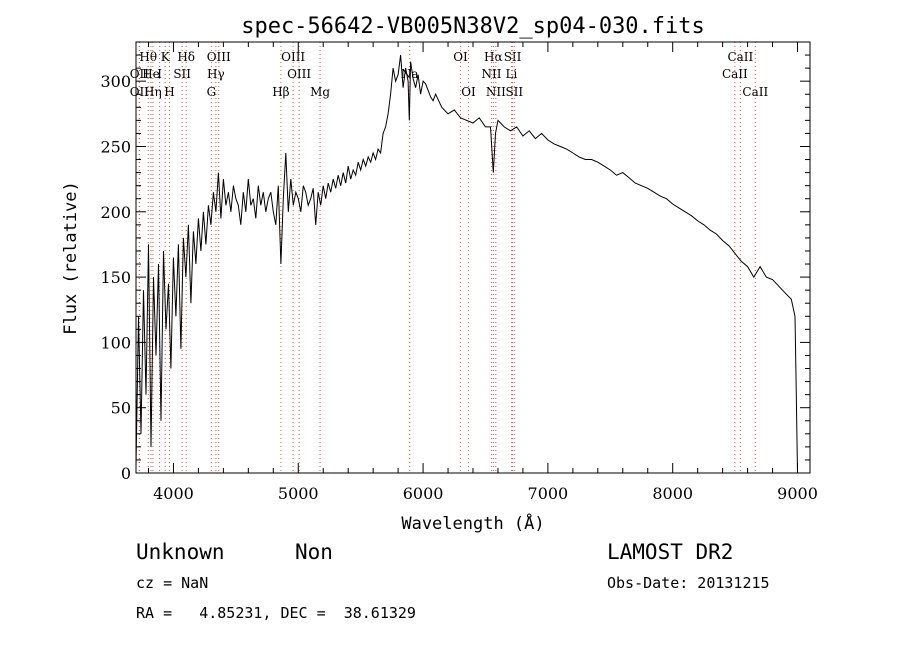 Image resolution: width=900 pixels, height=650 pixels. I want to click on obs-date: Obs-Date: 20131215, so click(688, 583).